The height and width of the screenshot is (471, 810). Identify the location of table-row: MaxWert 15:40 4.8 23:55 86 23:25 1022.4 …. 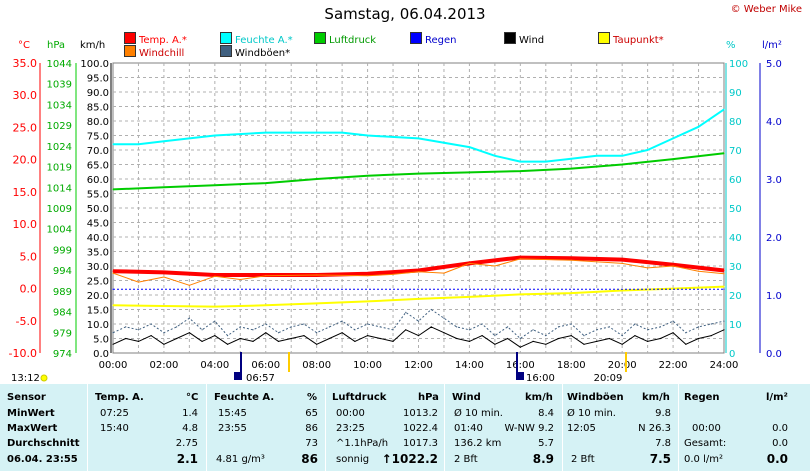
(405, 428).